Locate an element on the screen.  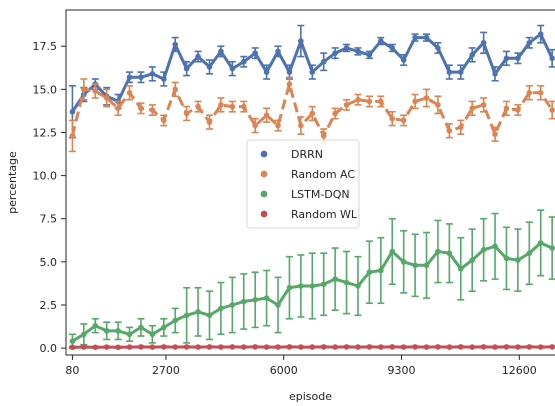
legend-label: LSTM-DQN is located at coordinates (320, 194).